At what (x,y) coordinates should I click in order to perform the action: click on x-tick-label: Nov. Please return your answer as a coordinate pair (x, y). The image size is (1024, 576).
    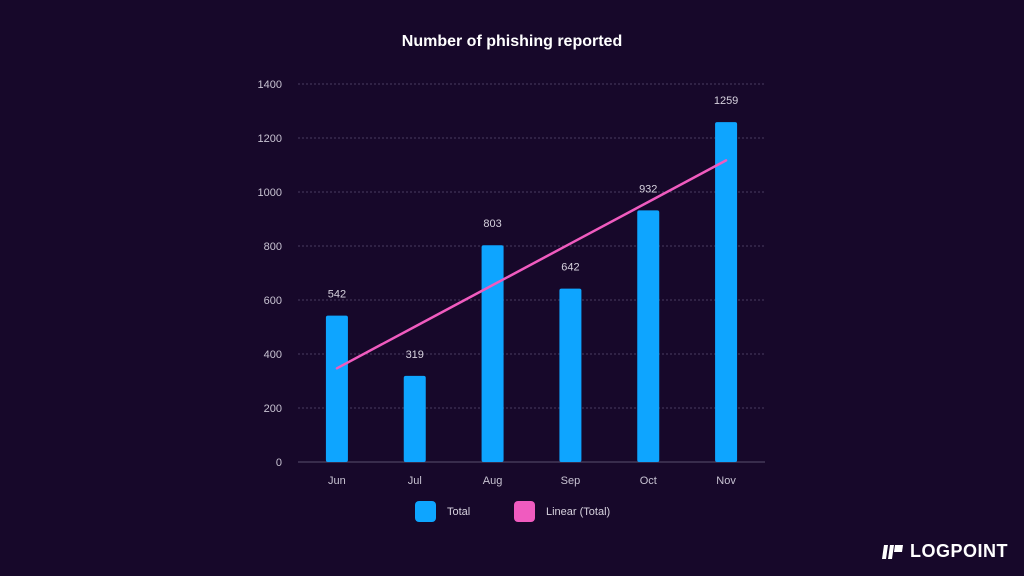
    Looking at the image, I should click on (726, 481).